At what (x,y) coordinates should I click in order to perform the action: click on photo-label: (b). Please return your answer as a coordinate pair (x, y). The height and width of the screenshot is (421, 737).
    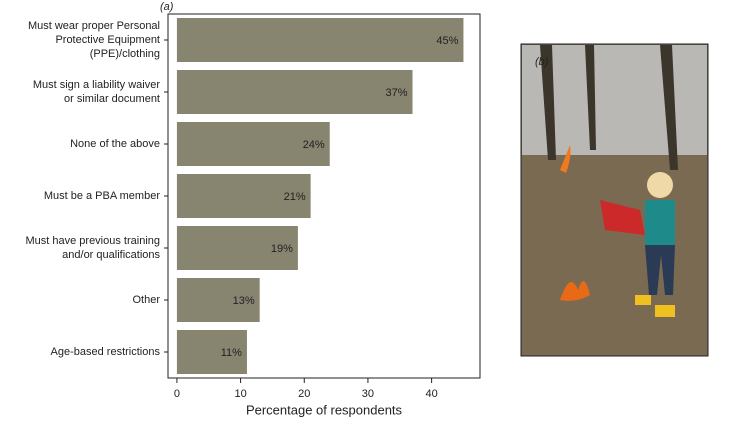
    Looking at the image, I should click on (542, 62).